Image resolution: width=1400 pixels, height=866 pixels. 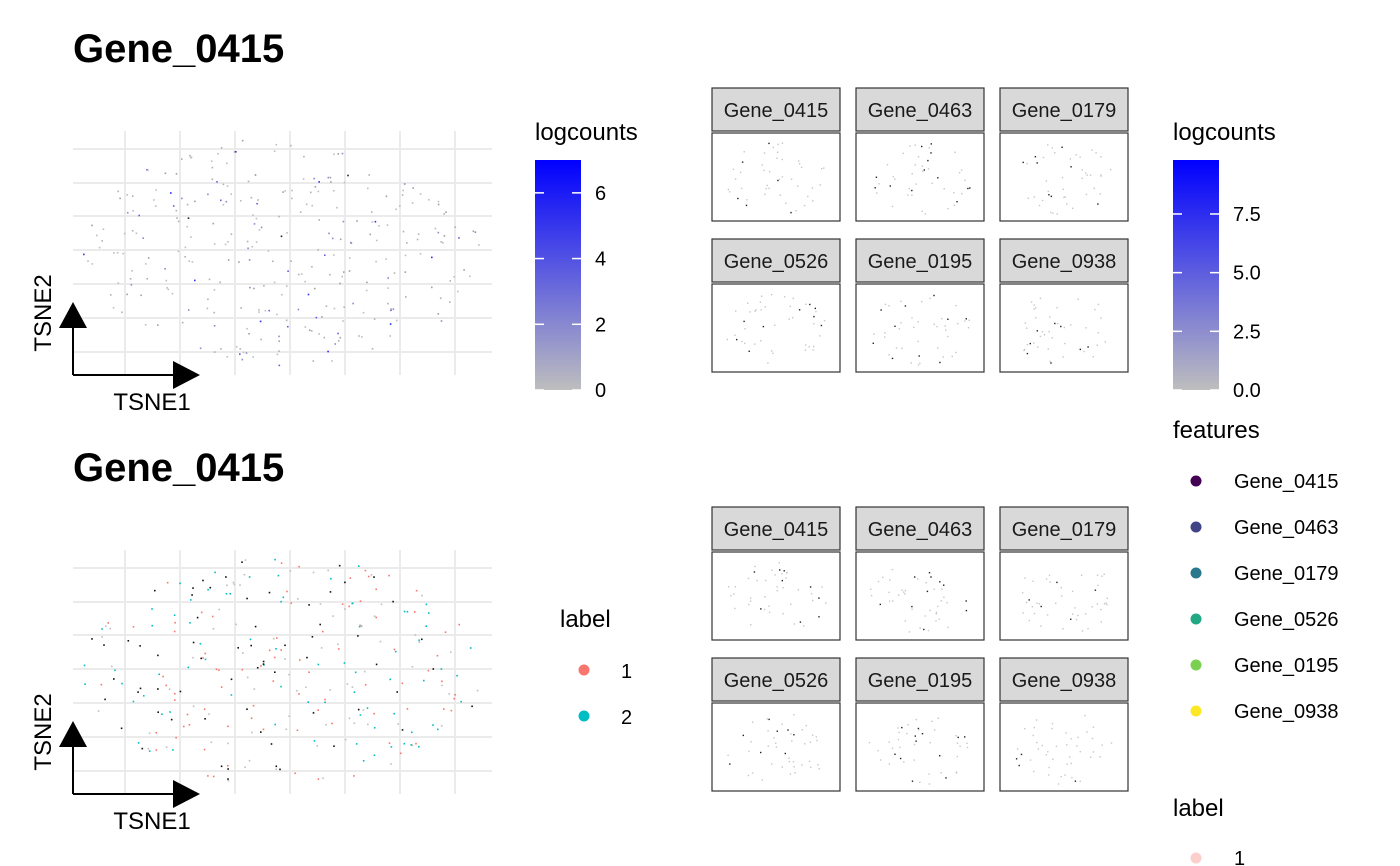 I want to click on facet-points, so click(x=1064, y=749).